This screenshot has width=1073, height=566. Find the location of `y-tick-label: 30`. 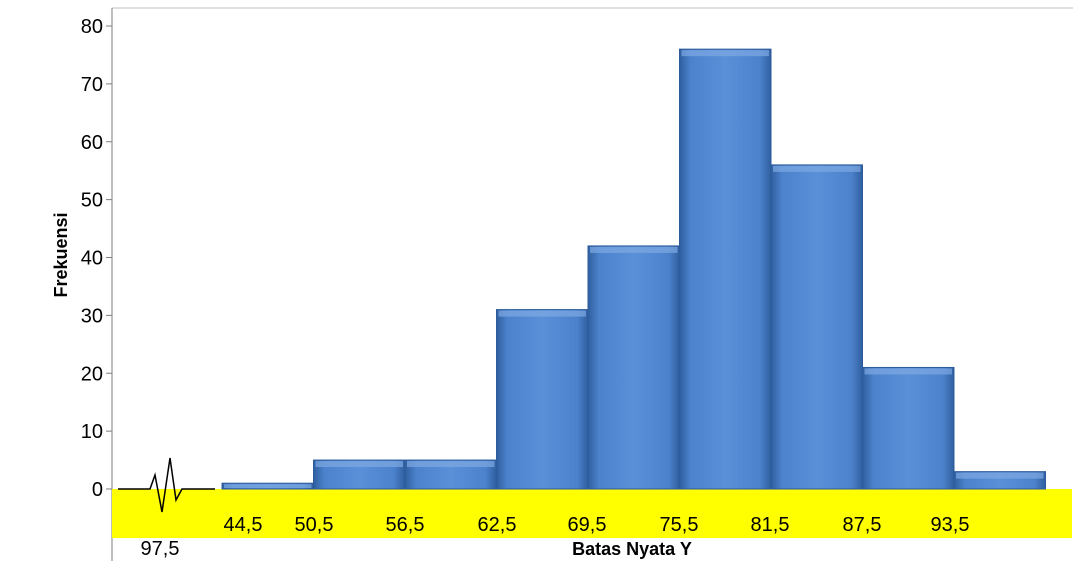

y-tick-label: 30 is located at coordinates (92, 316).